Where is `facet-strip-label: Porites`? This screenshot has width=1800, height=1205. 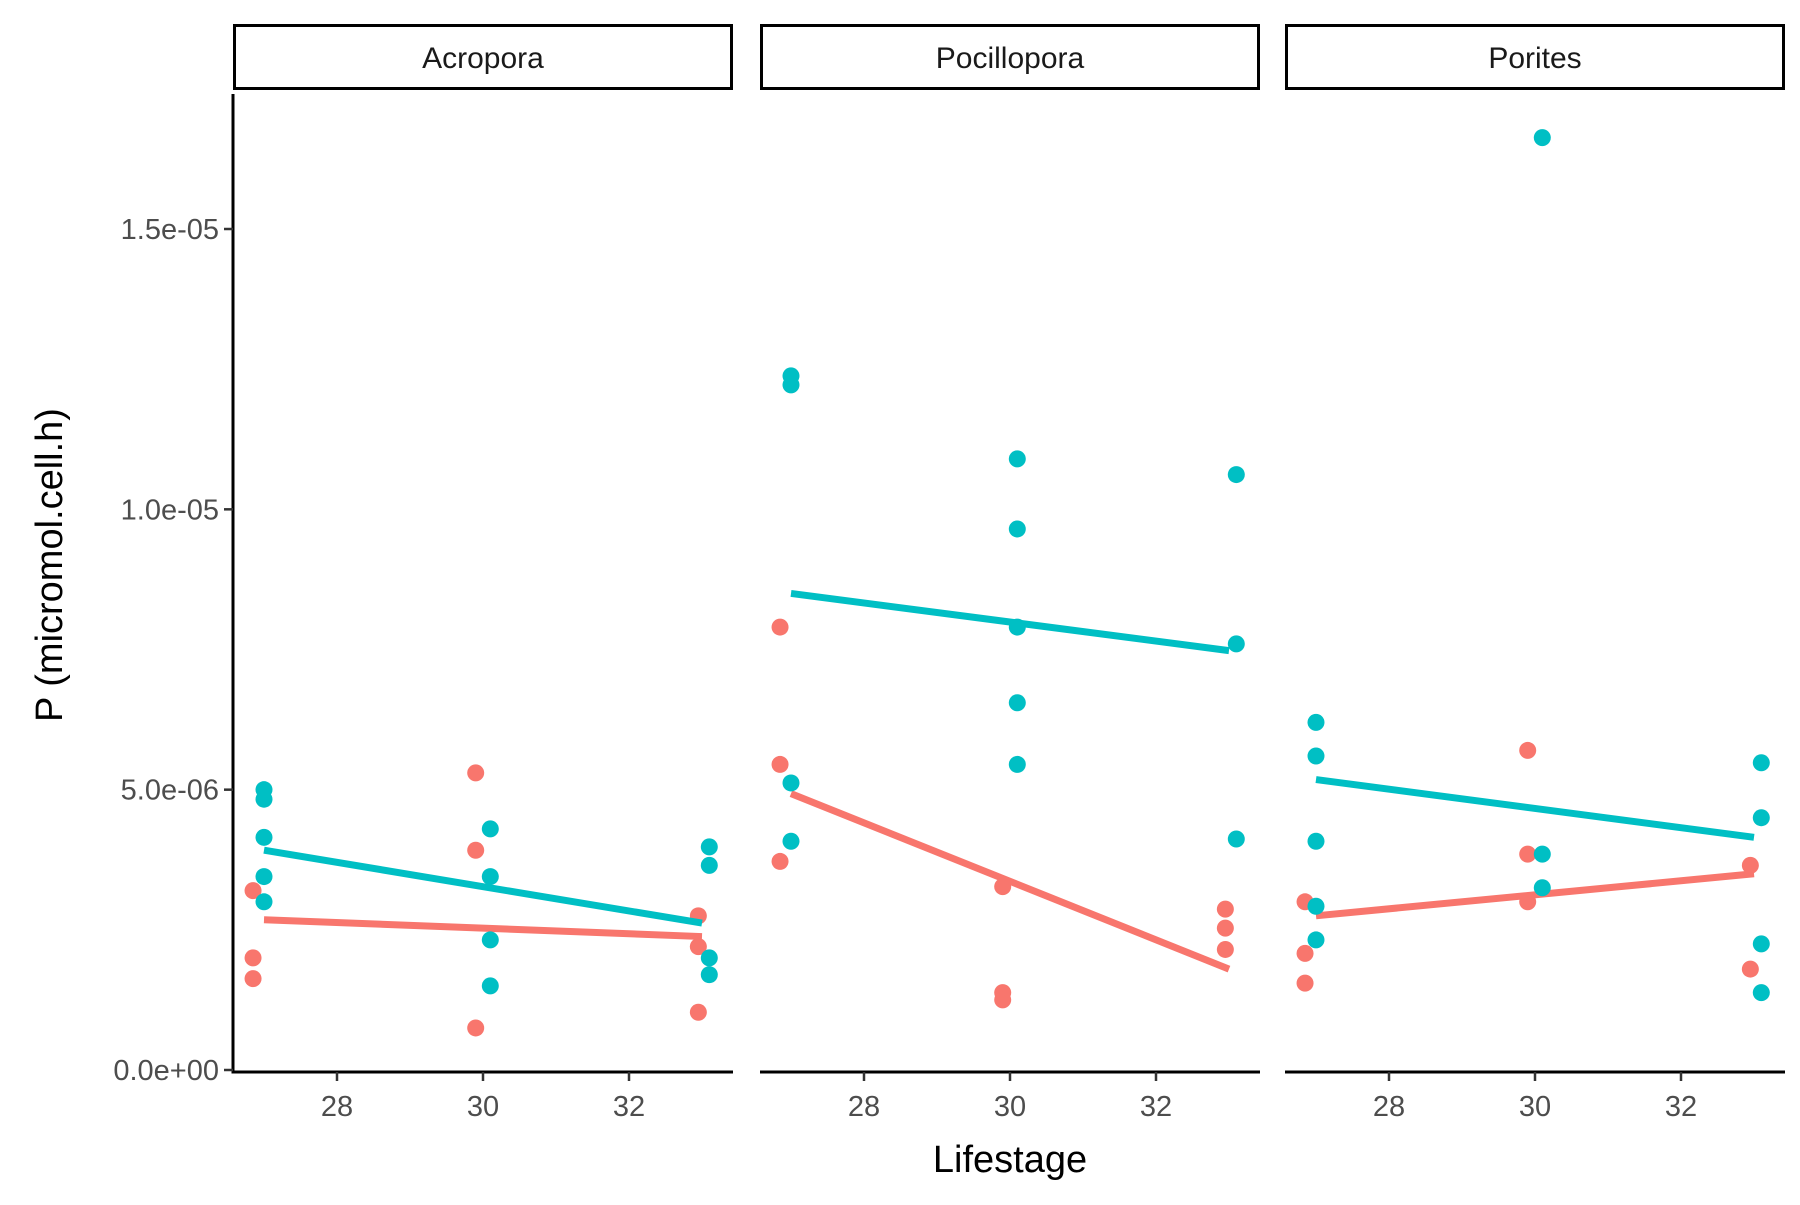
facet-strip-label: Porites is located at coordinates (1534, 58).